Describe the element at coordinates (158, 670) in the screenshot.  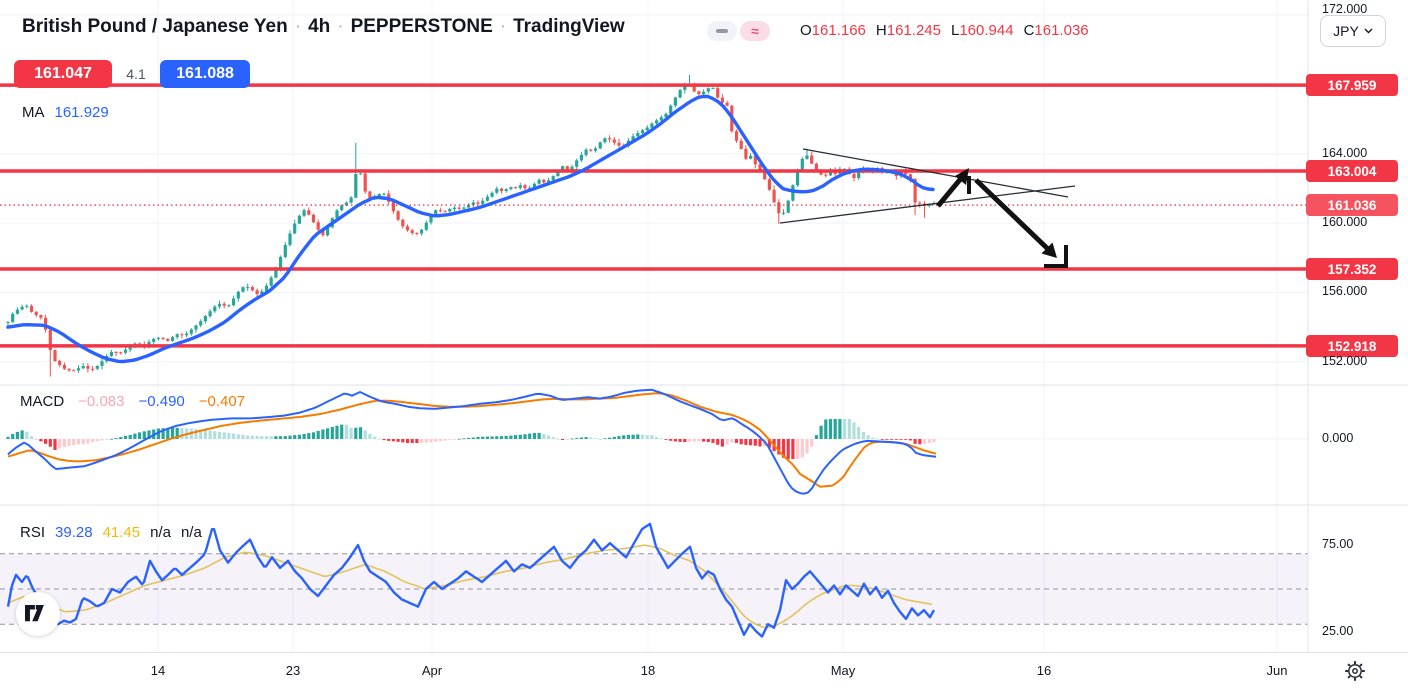
I see `time-label-14: 14` at that location.